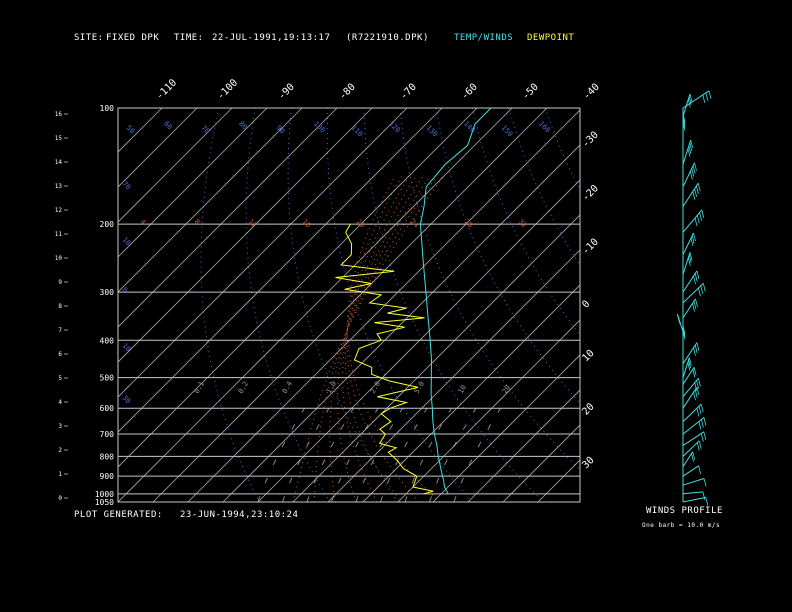 This screenshot has width=792, height=612. Describe the element at coordinates (60, 474) in the screenshot. I see `height-tick-label: 1` at that location.